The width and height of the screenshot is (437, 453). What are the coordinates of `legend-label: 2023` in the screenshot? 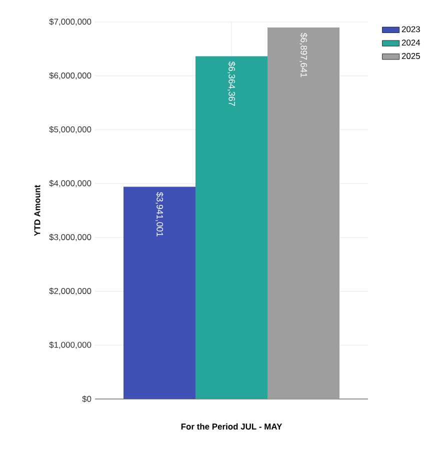 It's located at (411, 29).